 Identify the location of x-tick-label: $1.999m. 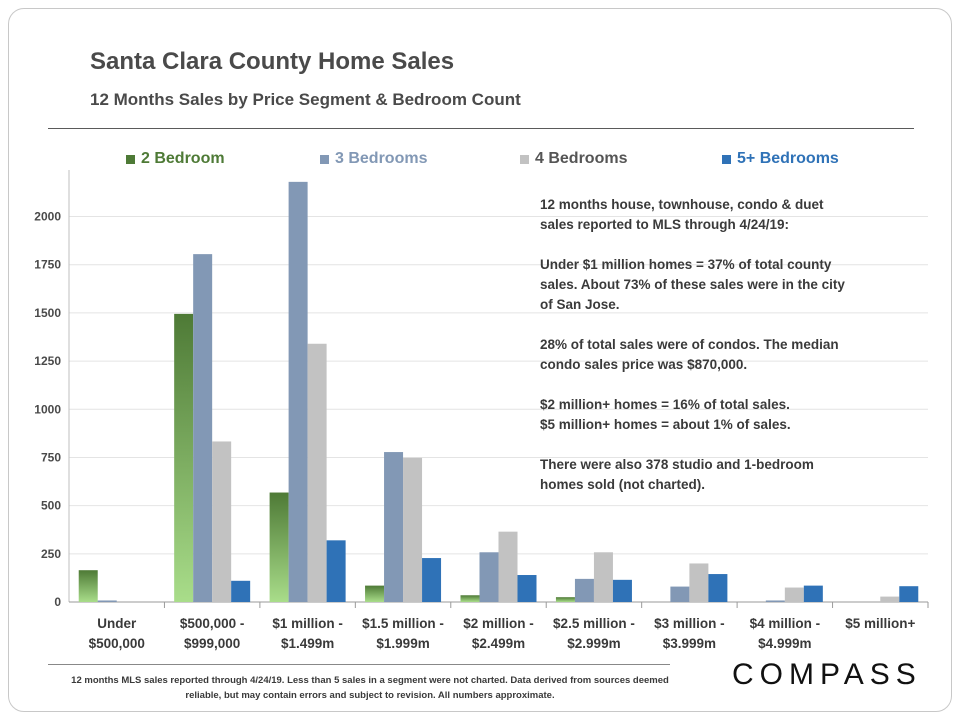
(402, 643).